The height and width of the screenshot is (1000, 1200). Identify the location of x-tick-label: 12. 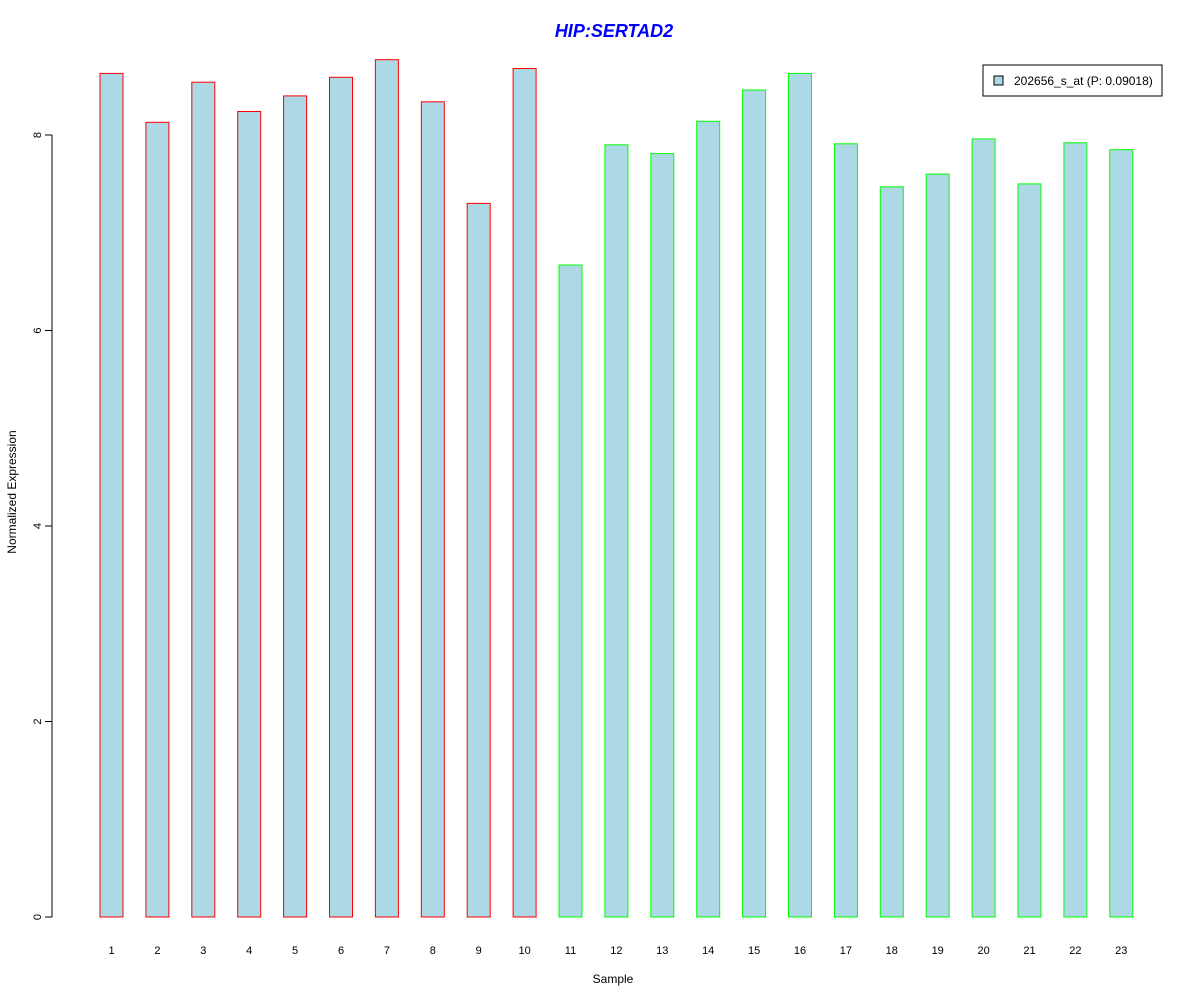
(616, 951).